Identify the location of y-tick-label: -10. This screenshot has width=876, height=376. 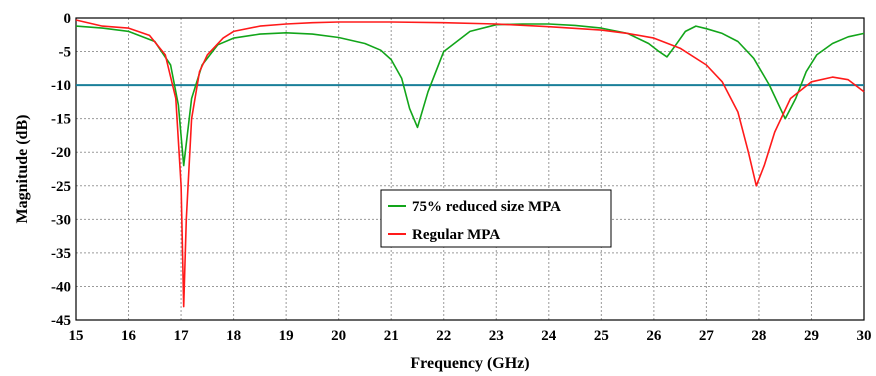
(61, 86).